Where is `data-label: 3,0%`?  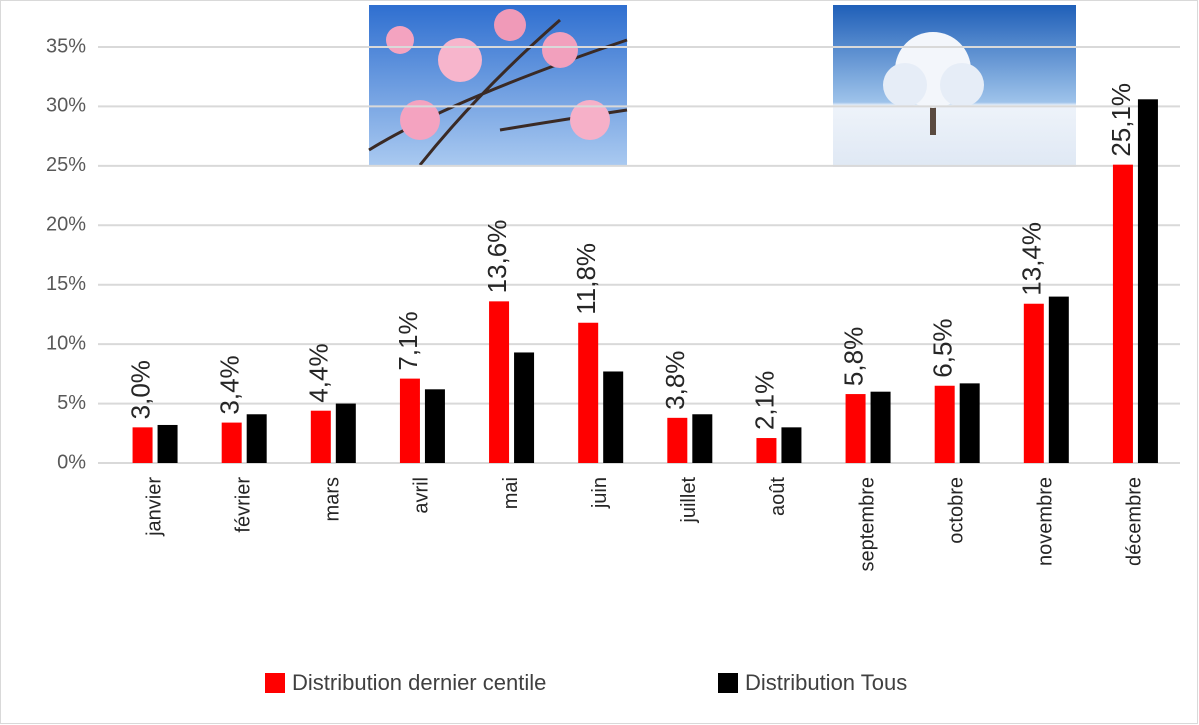 data-label: 3,0% is located at coordinates (140, 389).